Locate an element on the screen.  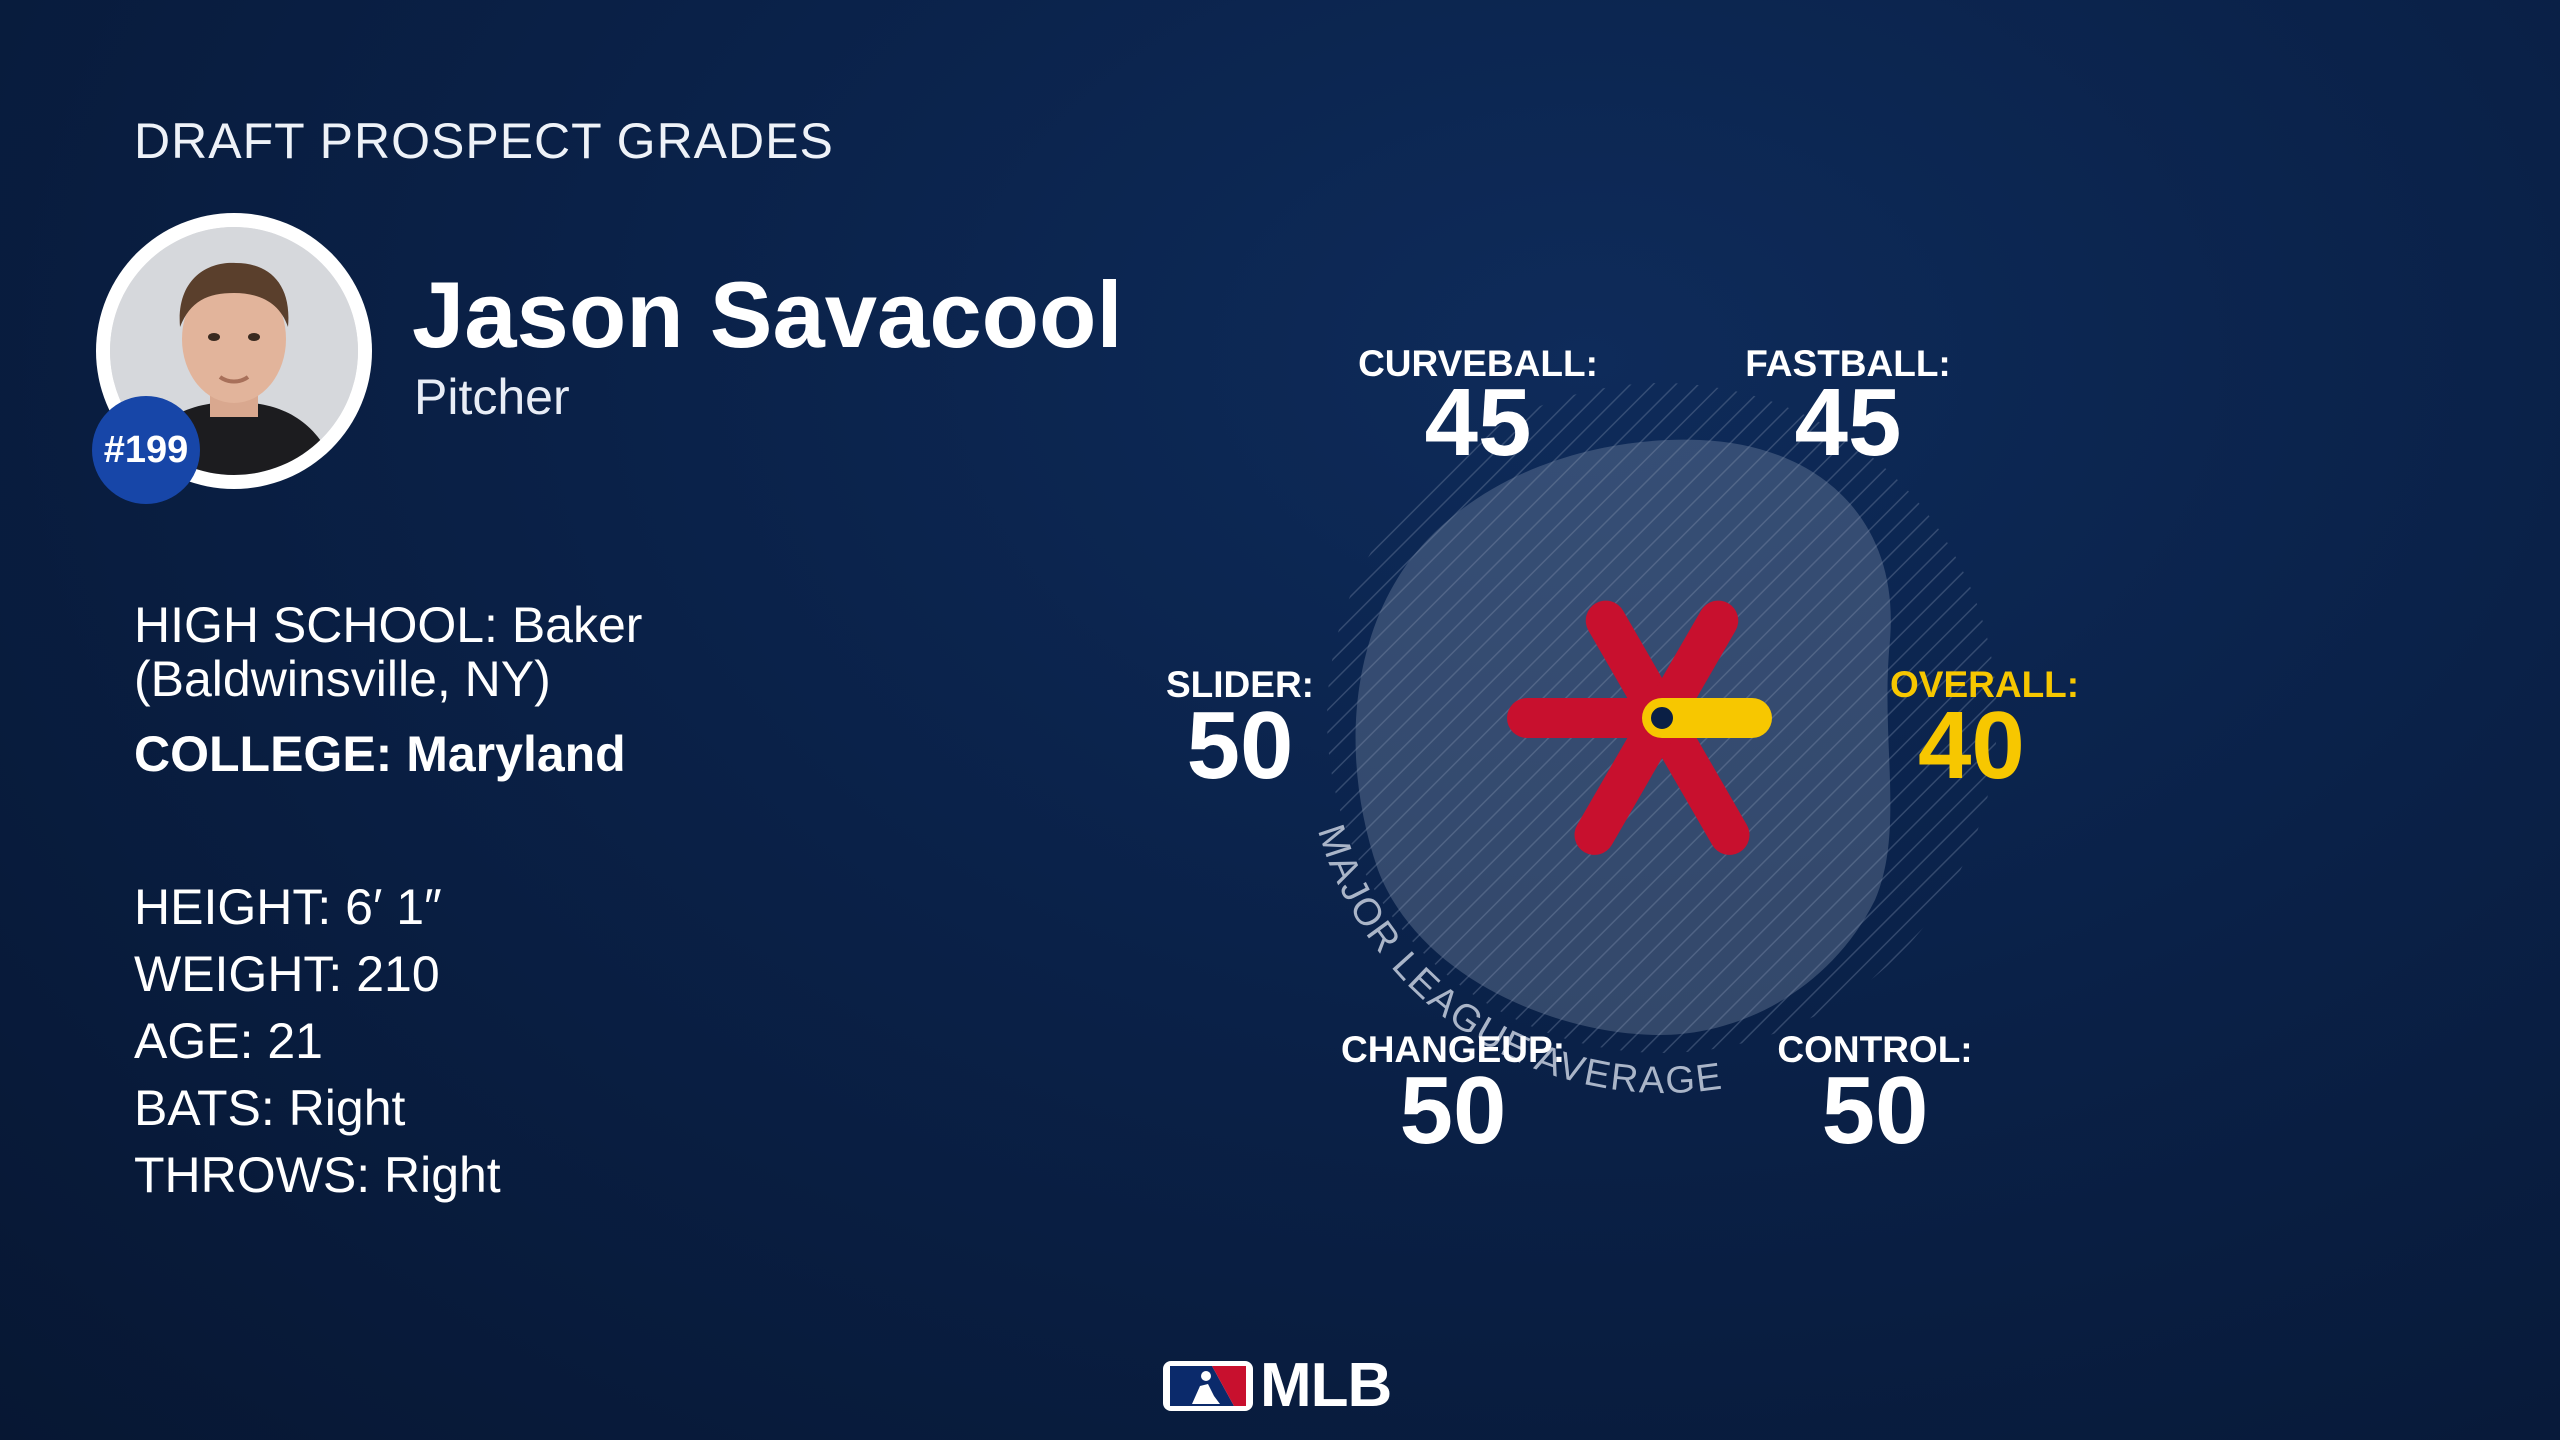
player-name: Jason Savacool is located at coordinates (767, 314).